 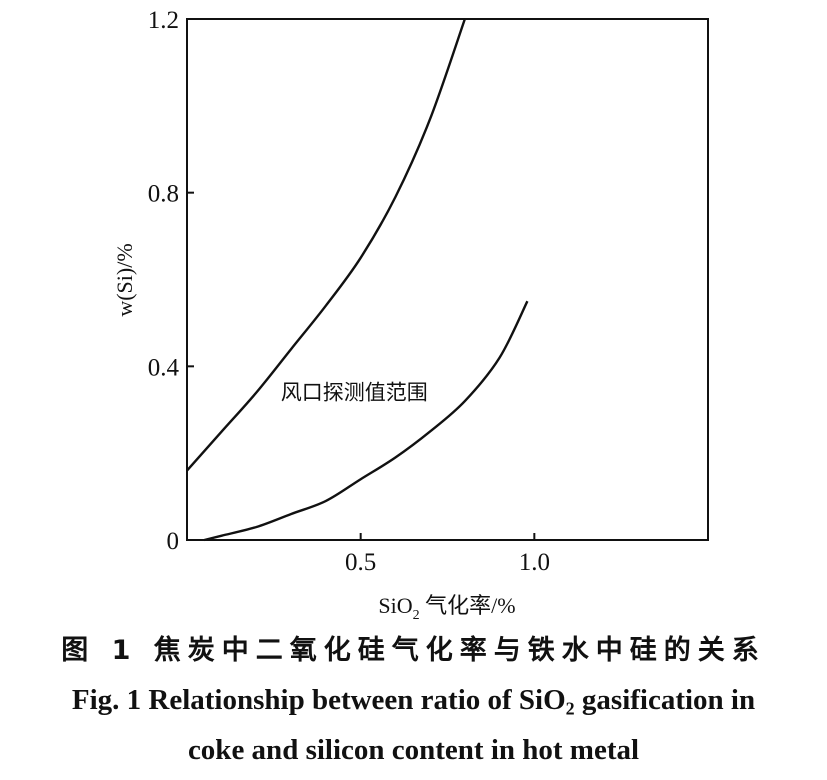 What do you see at coordinates (570, 708) in the screenshot?
I see `caption-line1-subscript: 2` at bounding box center [570, 708].